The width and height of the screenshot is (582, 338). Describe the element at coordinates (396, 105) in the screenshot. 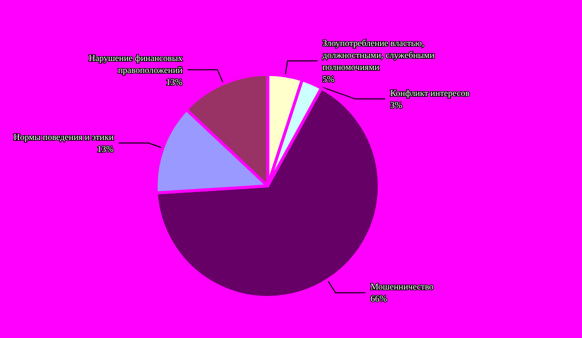

I see `data-label: 3%` at that location.